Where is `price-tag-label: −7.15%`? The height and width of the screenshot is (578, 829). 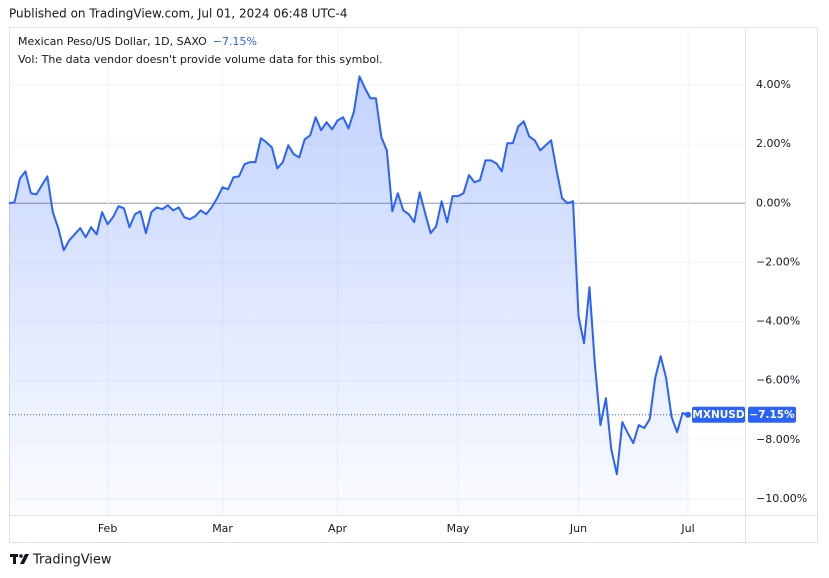 price-tag-label: −7.15% is located at coordinates (772, 415).